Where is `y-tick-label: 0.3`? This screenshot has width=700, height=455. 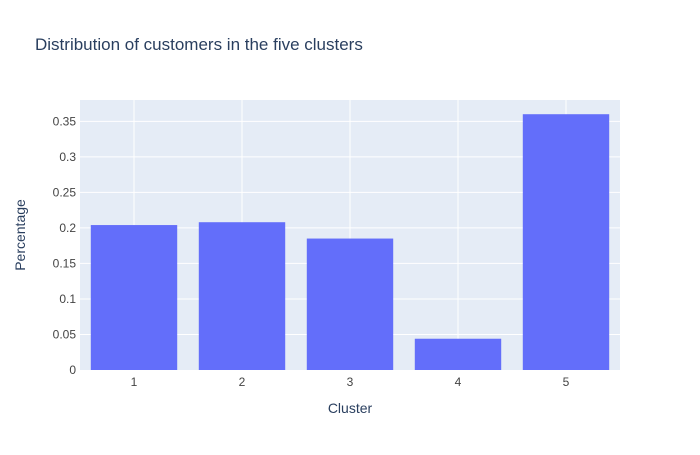
y-tick-label: 0.3 is located at coordinates (67, 157).